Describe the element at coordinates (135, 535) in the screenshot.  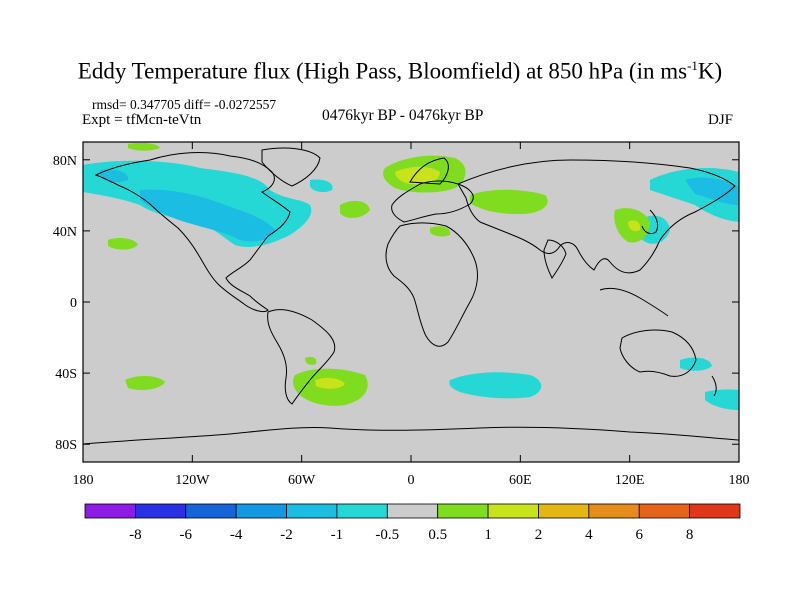
I see `colorbar-label: -8` at that location.